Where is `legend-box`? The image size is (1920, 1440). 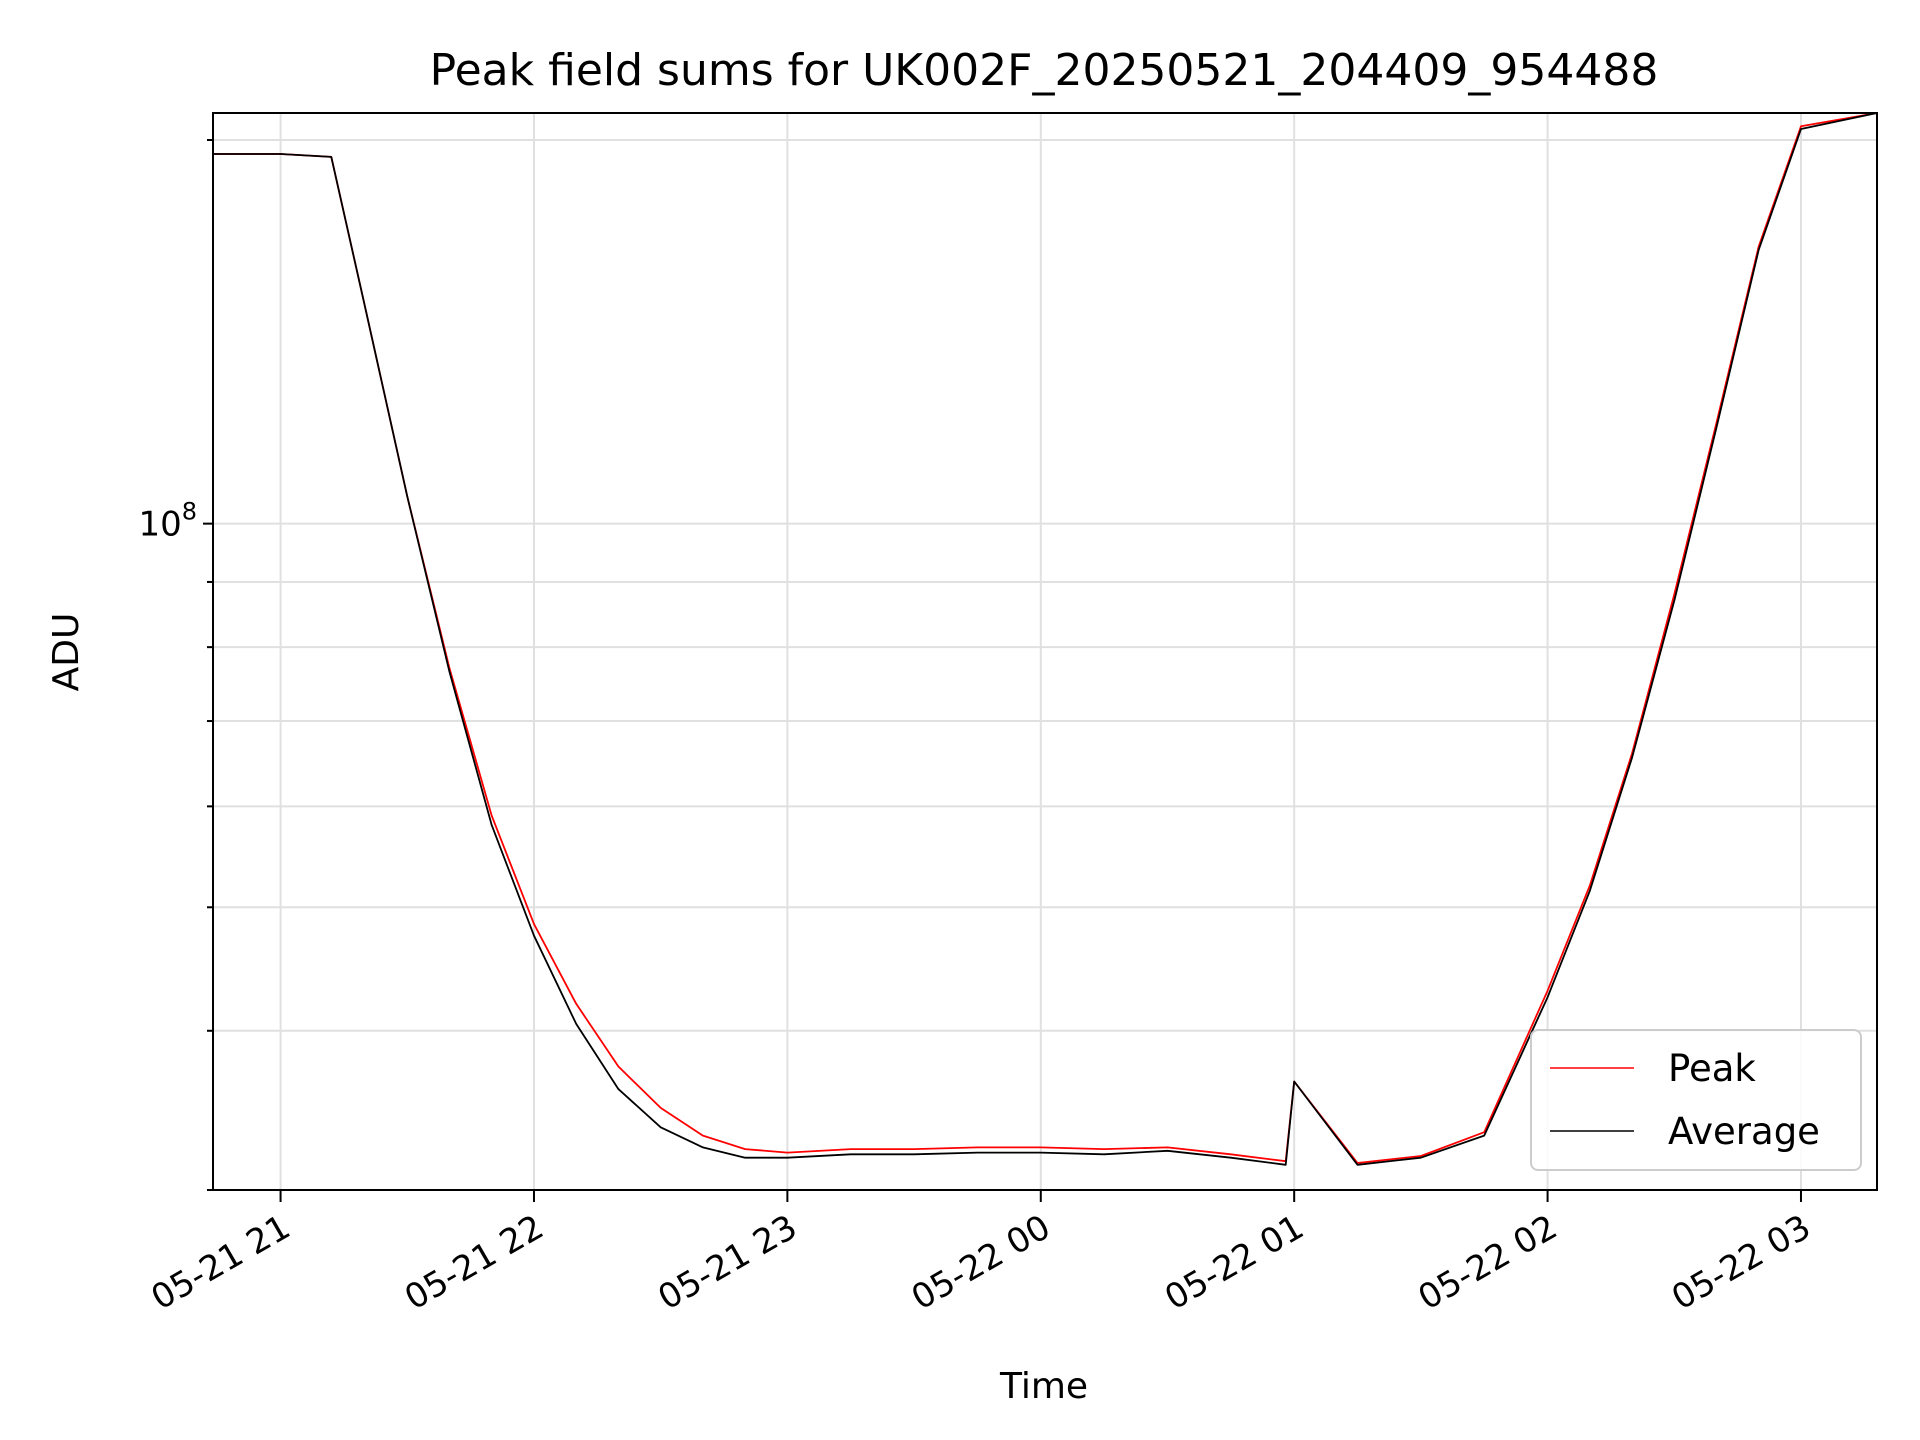
legend-box is located at coordinates (1696, 1100).